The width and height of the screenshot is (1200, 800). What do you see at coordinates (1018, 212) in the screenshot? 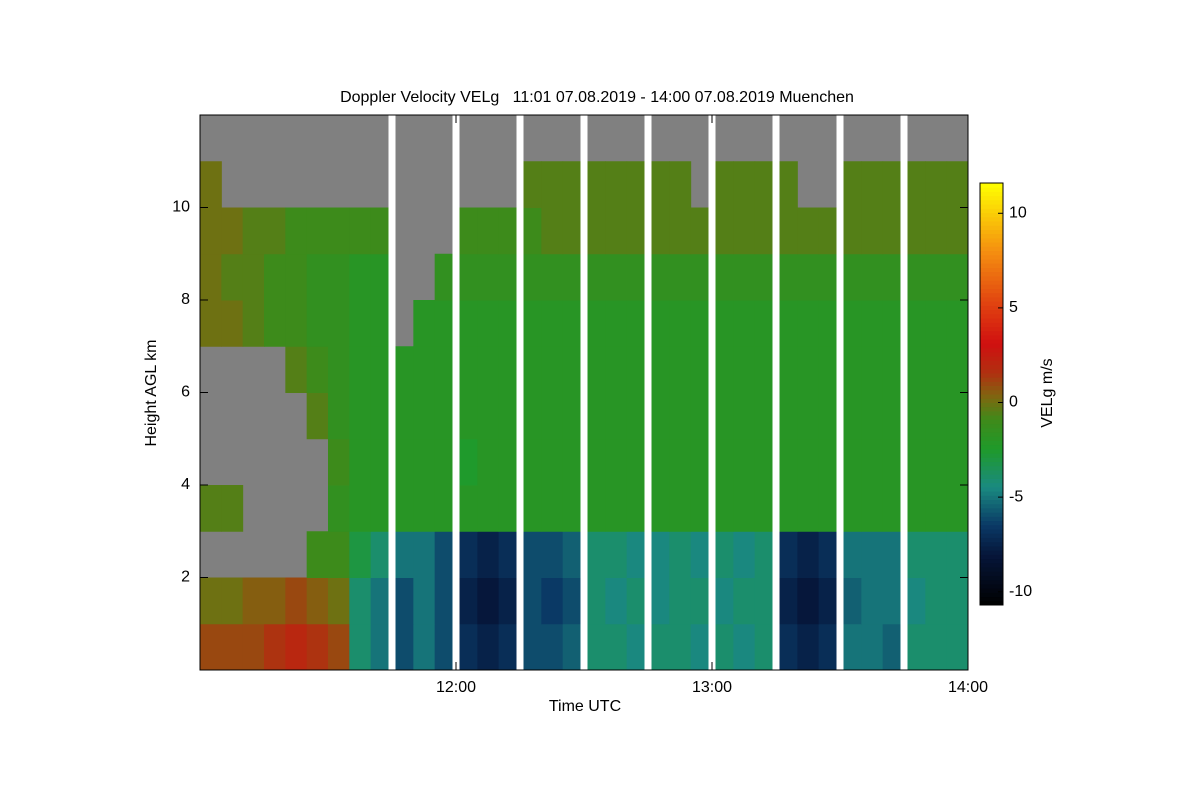
I see `colorbar-tick-label: 10` at bounding box center [1018, 212].